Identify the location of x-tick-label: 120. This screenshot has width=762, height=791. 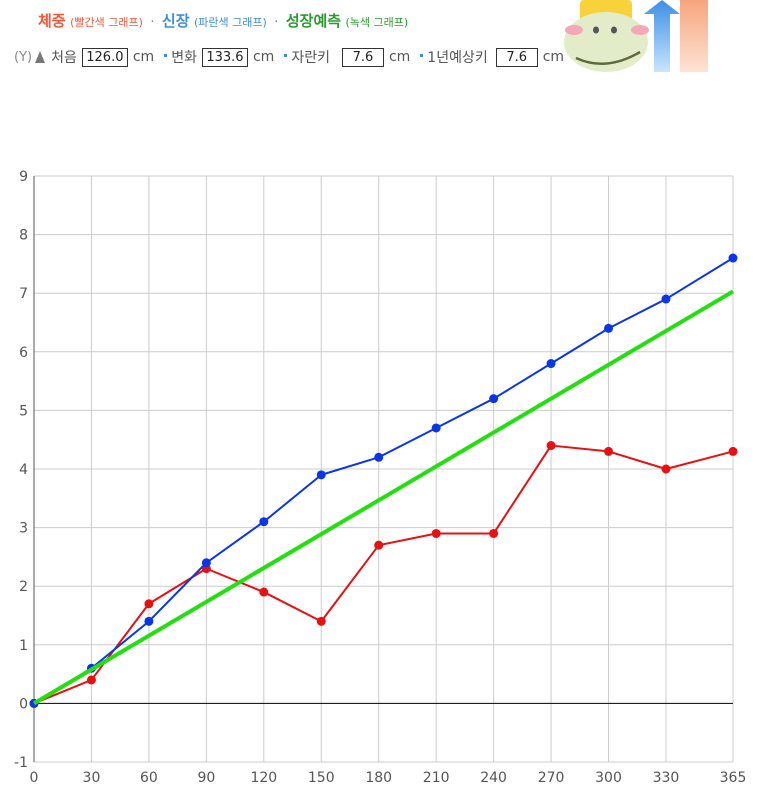
(263, 778).